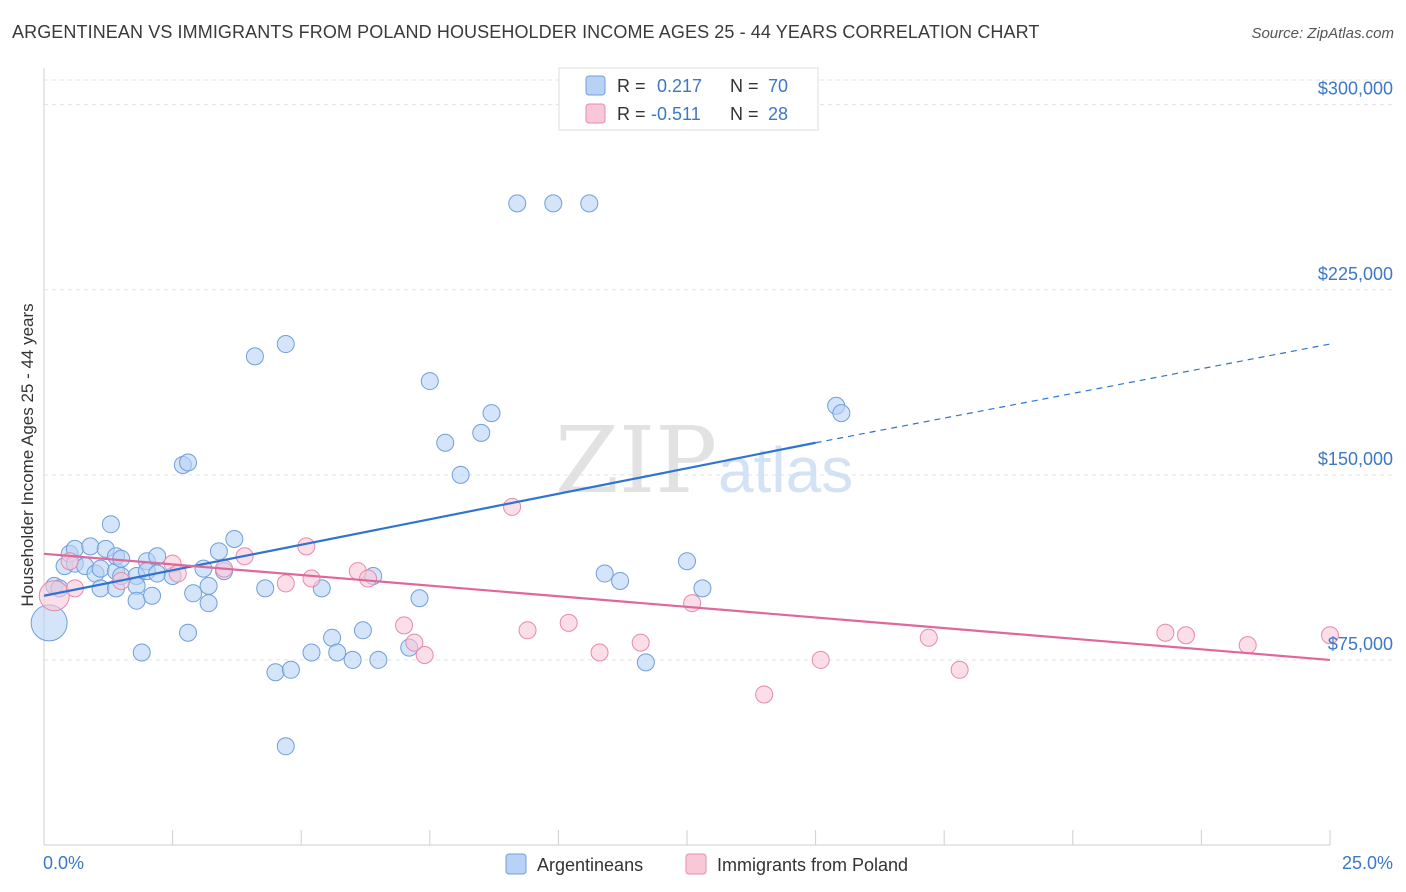 Image resolution: width=1406 pixels, height=892 pixels. Describe the element at coordinates (1355, 89) in the screenshot. I see `y-tick-label: $300,000` at that location.